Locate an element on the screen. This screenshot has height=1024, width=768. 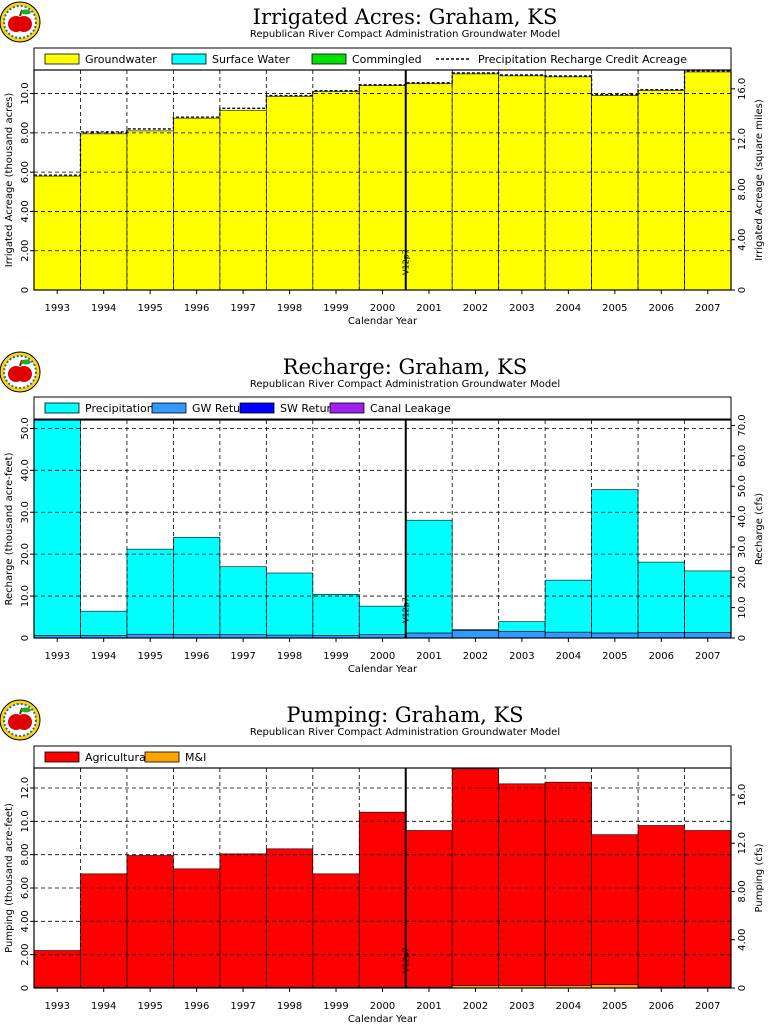
chart-title: Pumping: Graham, KS is located at coordinates (404, 715).